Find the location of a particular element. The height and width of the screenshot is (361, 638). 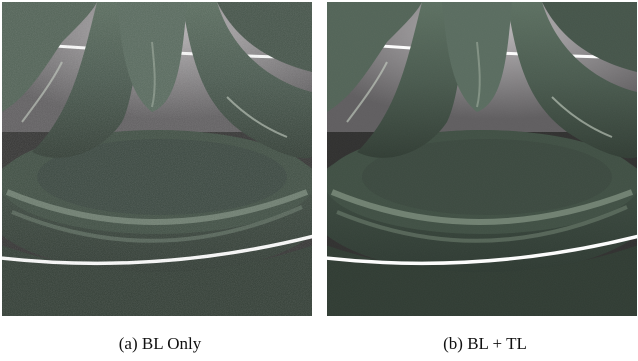

caption-bl-only: (a) BL Only is located at coordinates (160, 343).